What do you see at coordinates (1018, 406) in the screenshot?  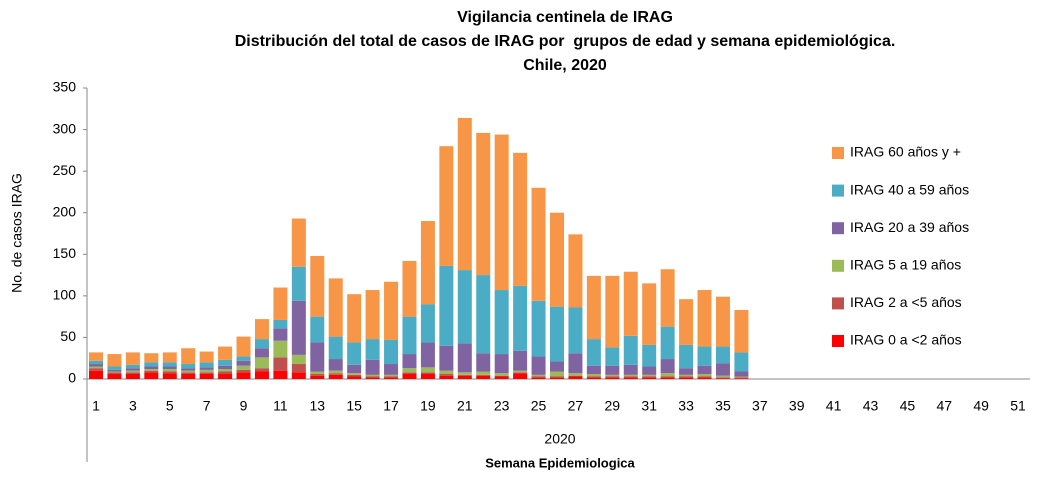 I see `x-tick-label: 51` at bounding box center [1018, 406].